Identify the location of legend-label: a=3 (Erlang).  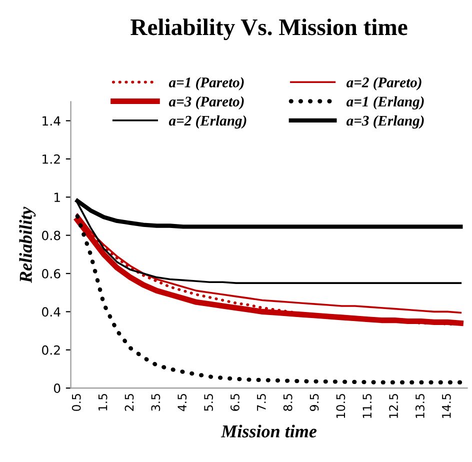
(385, 122).